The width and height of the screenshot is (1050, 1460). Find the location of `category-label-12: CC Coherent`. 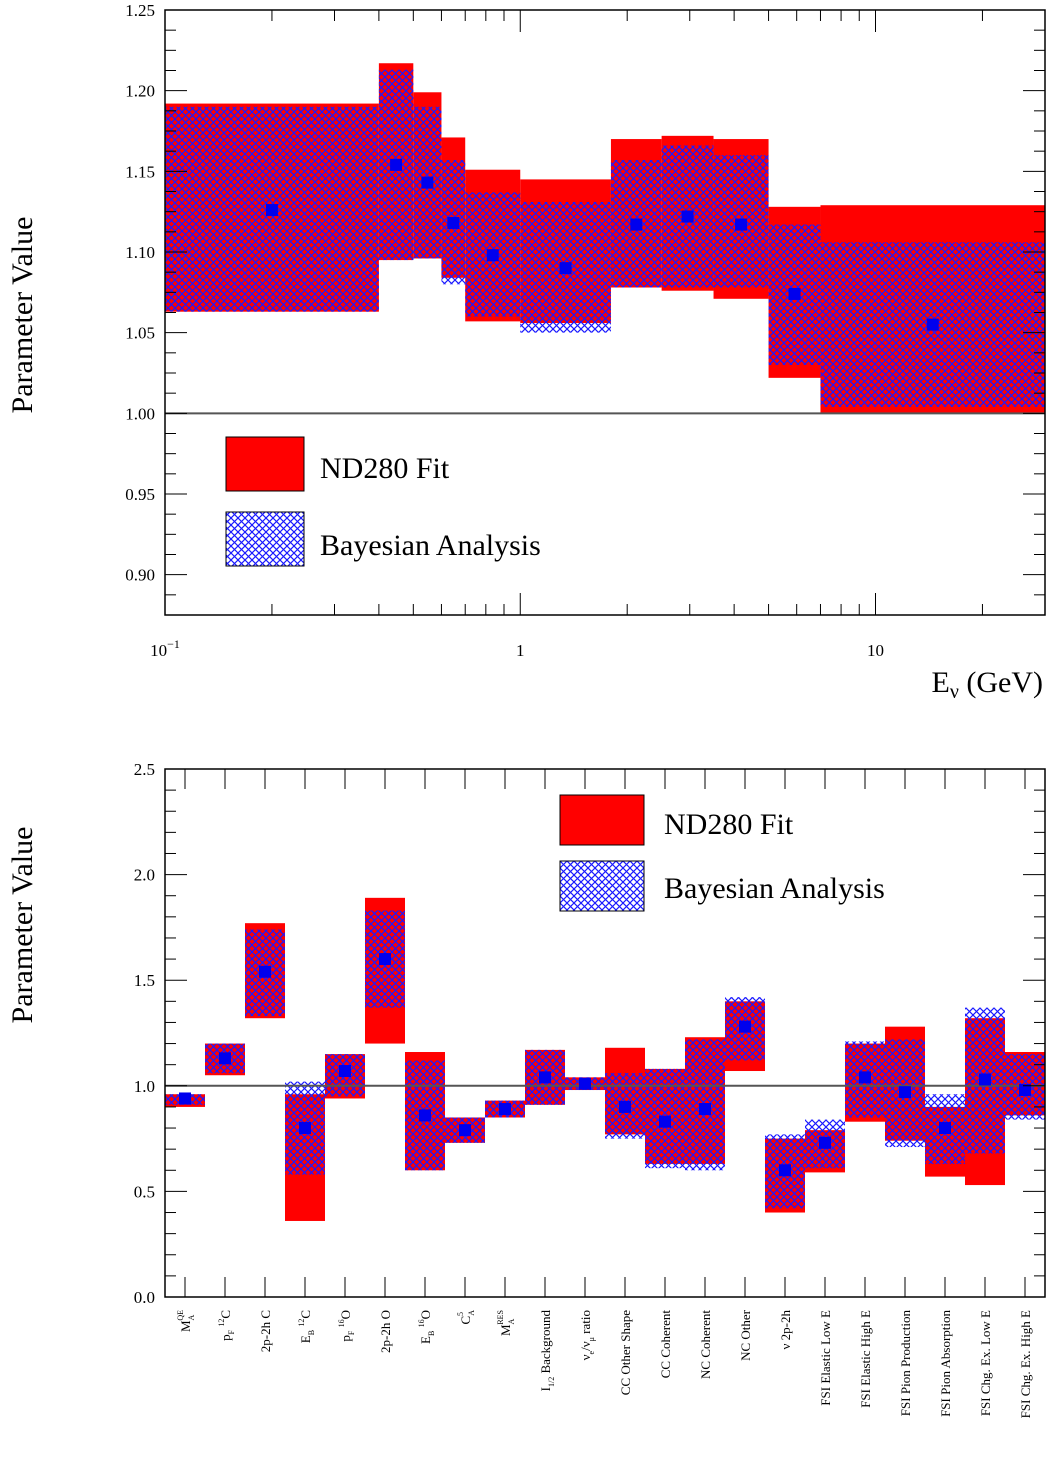

category-label-12: CC Coherent is located at coordinates (665, 1344).